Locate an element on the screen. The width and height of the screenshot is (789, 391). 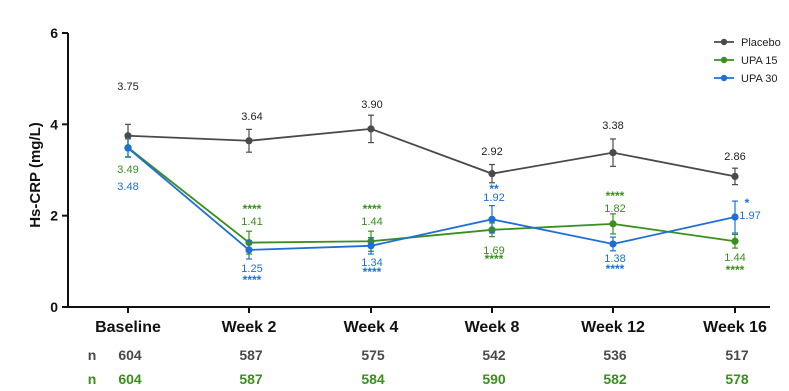
legend-label: UPA 30 is located at coordinates (759, 79).